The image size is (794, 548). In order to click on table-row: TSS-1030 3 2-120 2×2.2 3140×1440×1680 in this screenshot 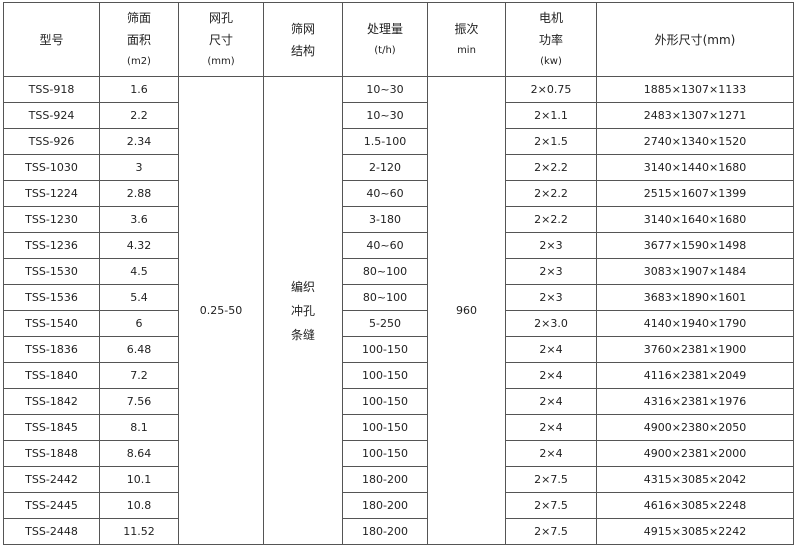, I will do `click(398, 167)`.